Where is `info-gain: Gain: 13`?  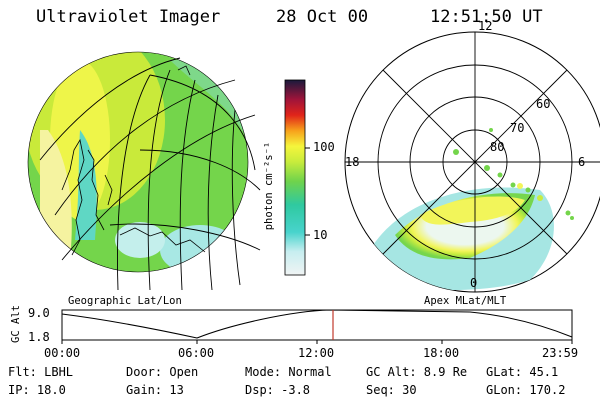
info-gain: Gain: 13 is located at coordinates (155, 390).